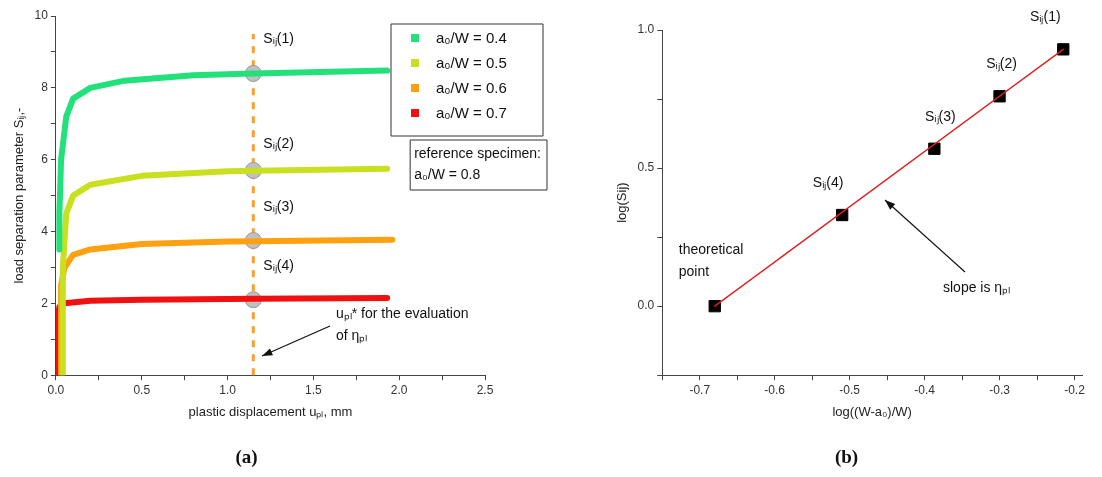  I want to click on x-tick-label: 1.5, so click(314, 389).